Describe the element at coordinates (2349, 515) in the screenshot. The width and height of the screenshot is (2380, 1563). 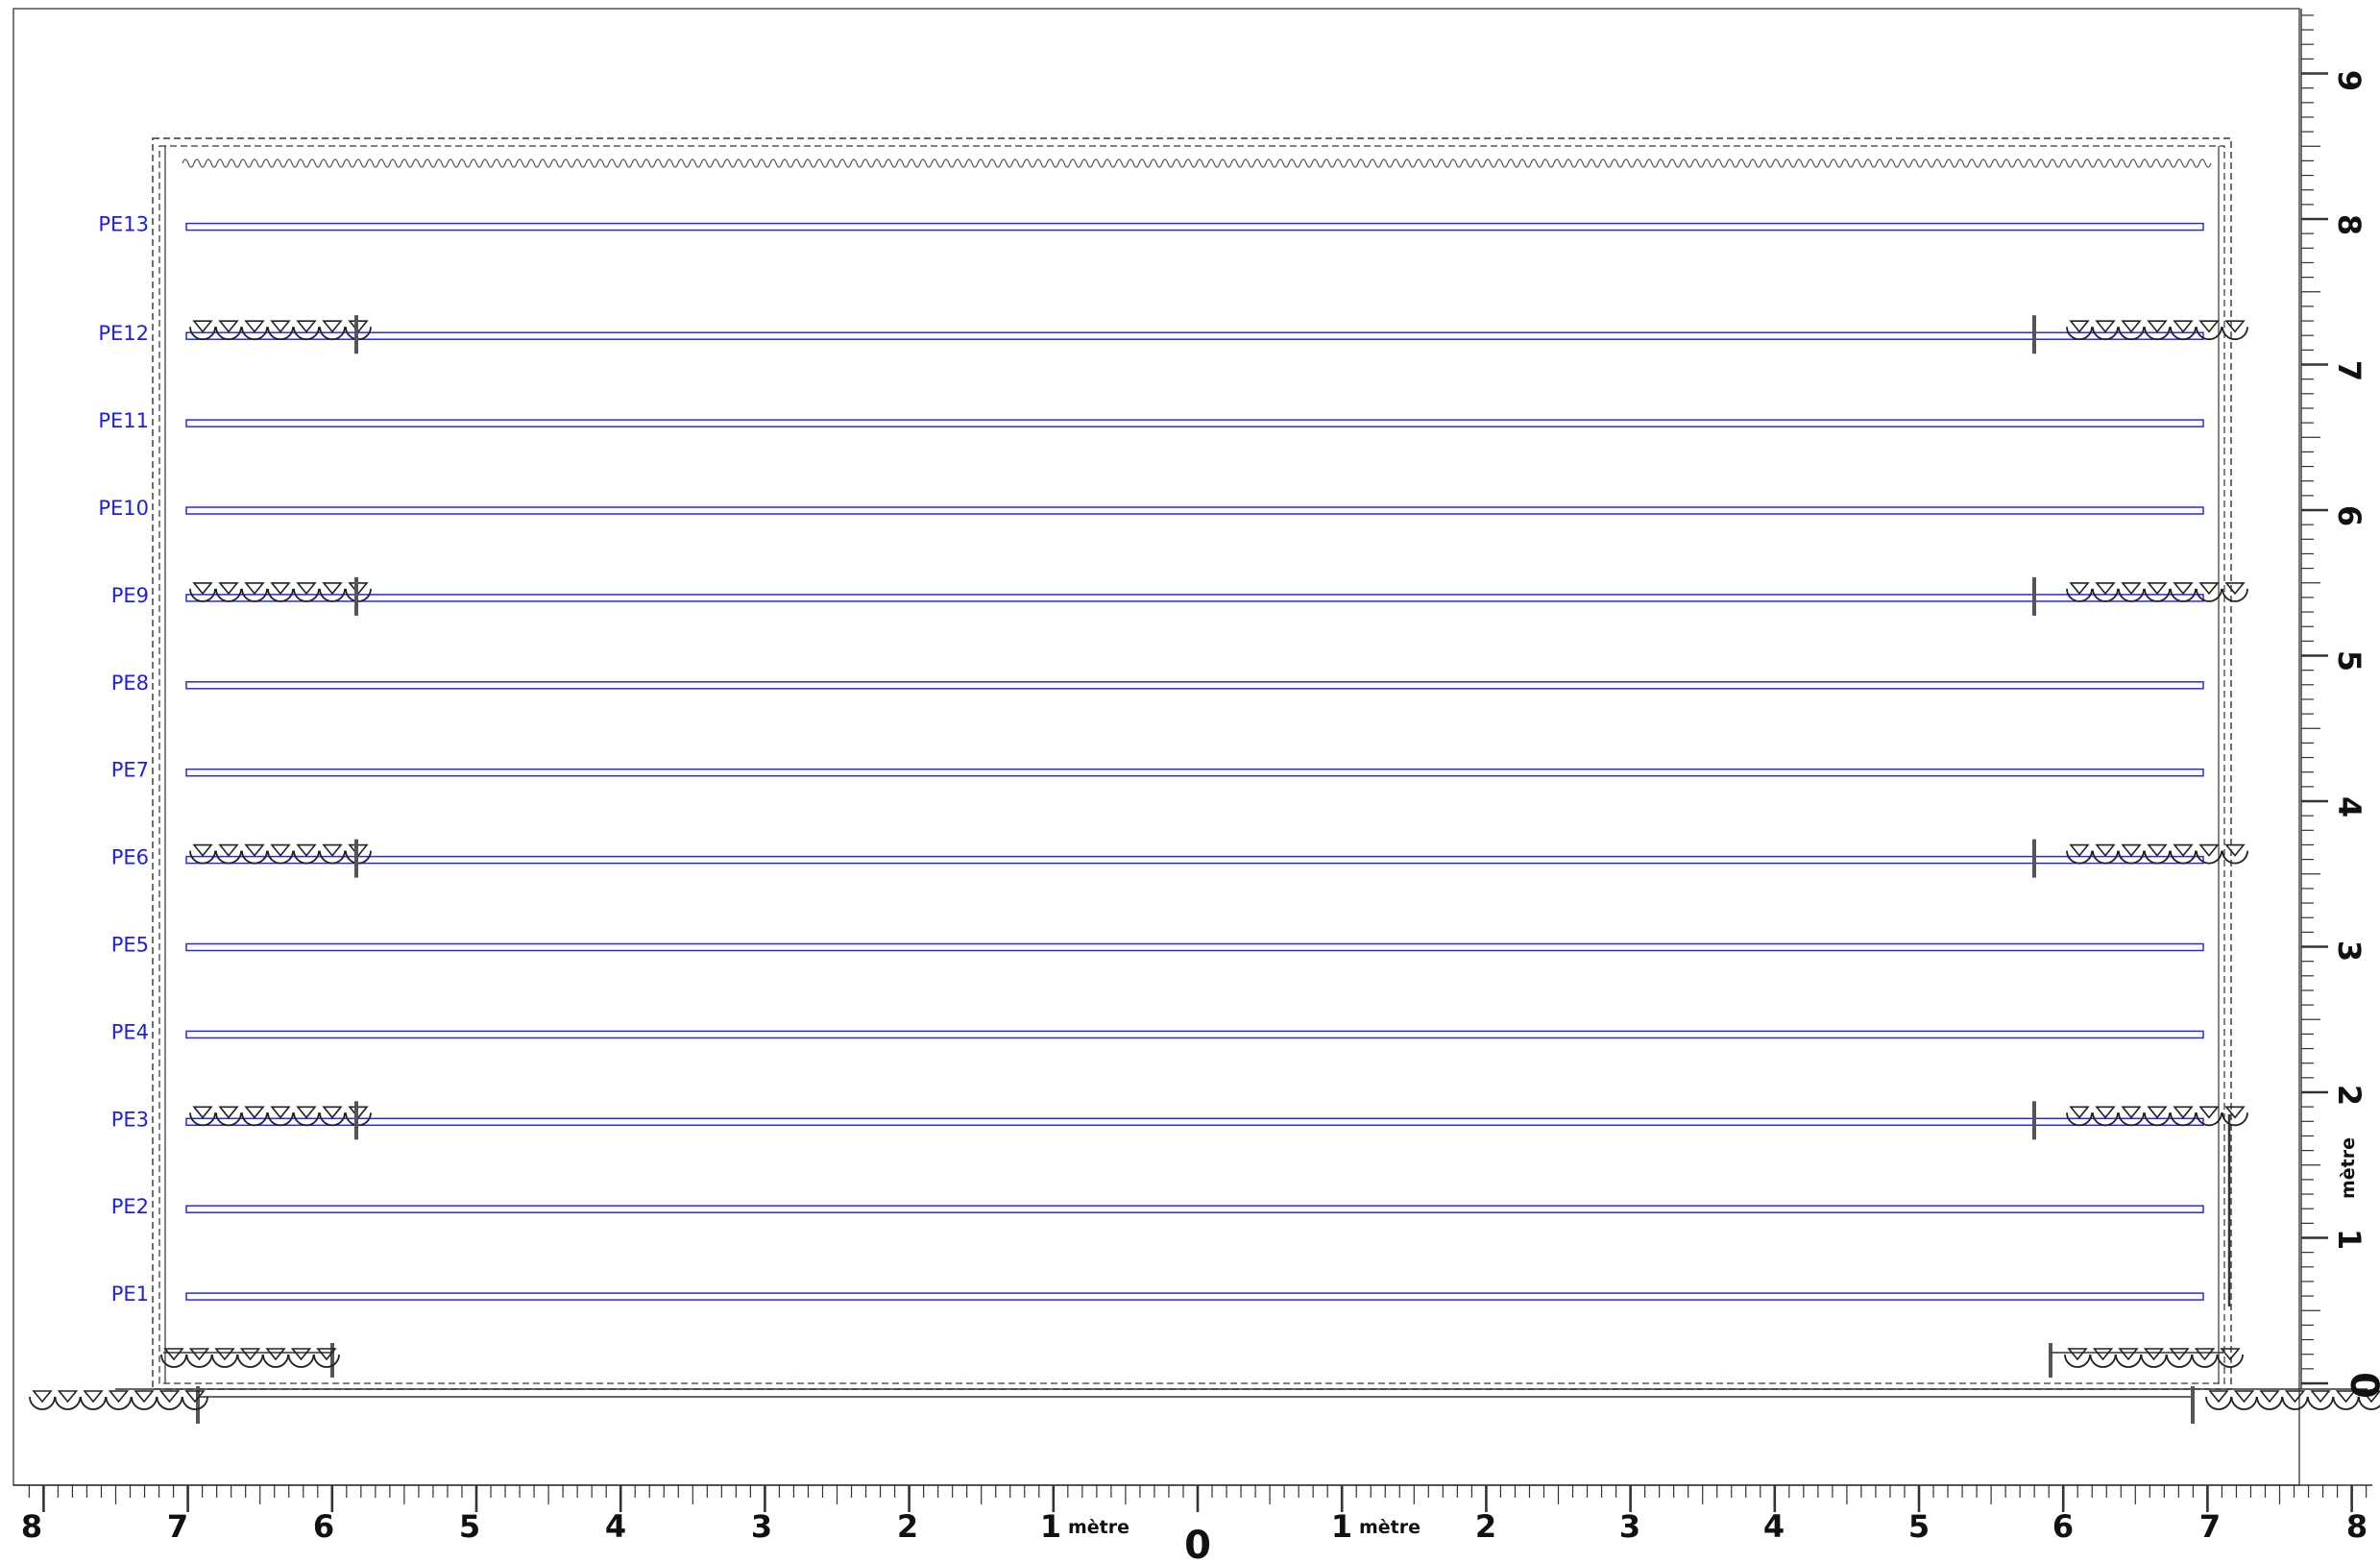
I see `right-ruler-label: 6` at that location.